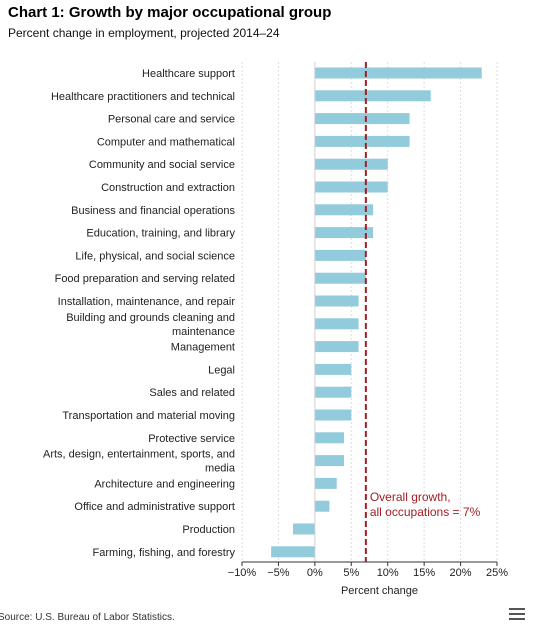  What do you see at coordinates (242, 573) in the screenshot?
I see `x-tick-label: −10%` at bounding box center [242, 573].